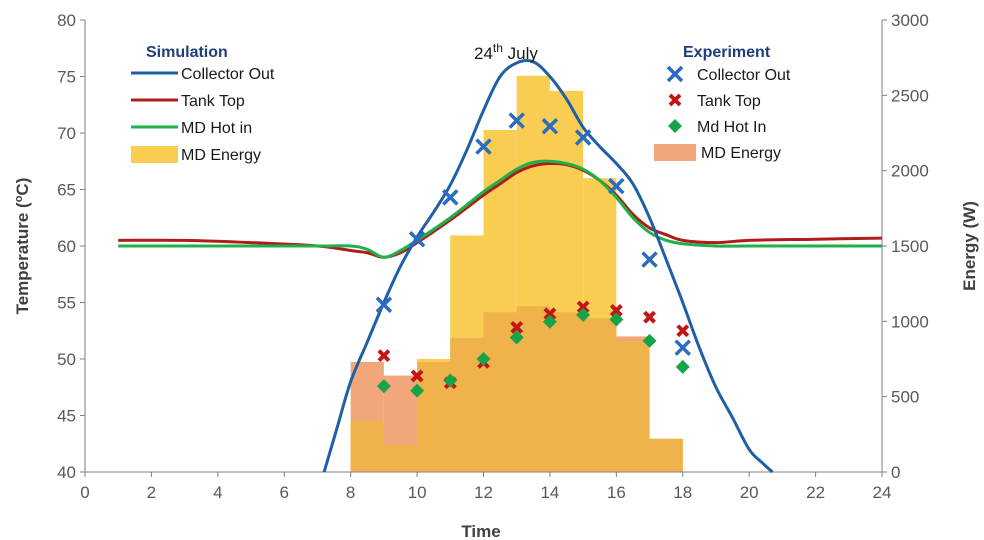 This screenshot has height=540, width=984. What do you see at coordinates (216, 128) in the screenshot?
I see `legend-simulation-label: MD Hot in` at bounding box center [216, 128].